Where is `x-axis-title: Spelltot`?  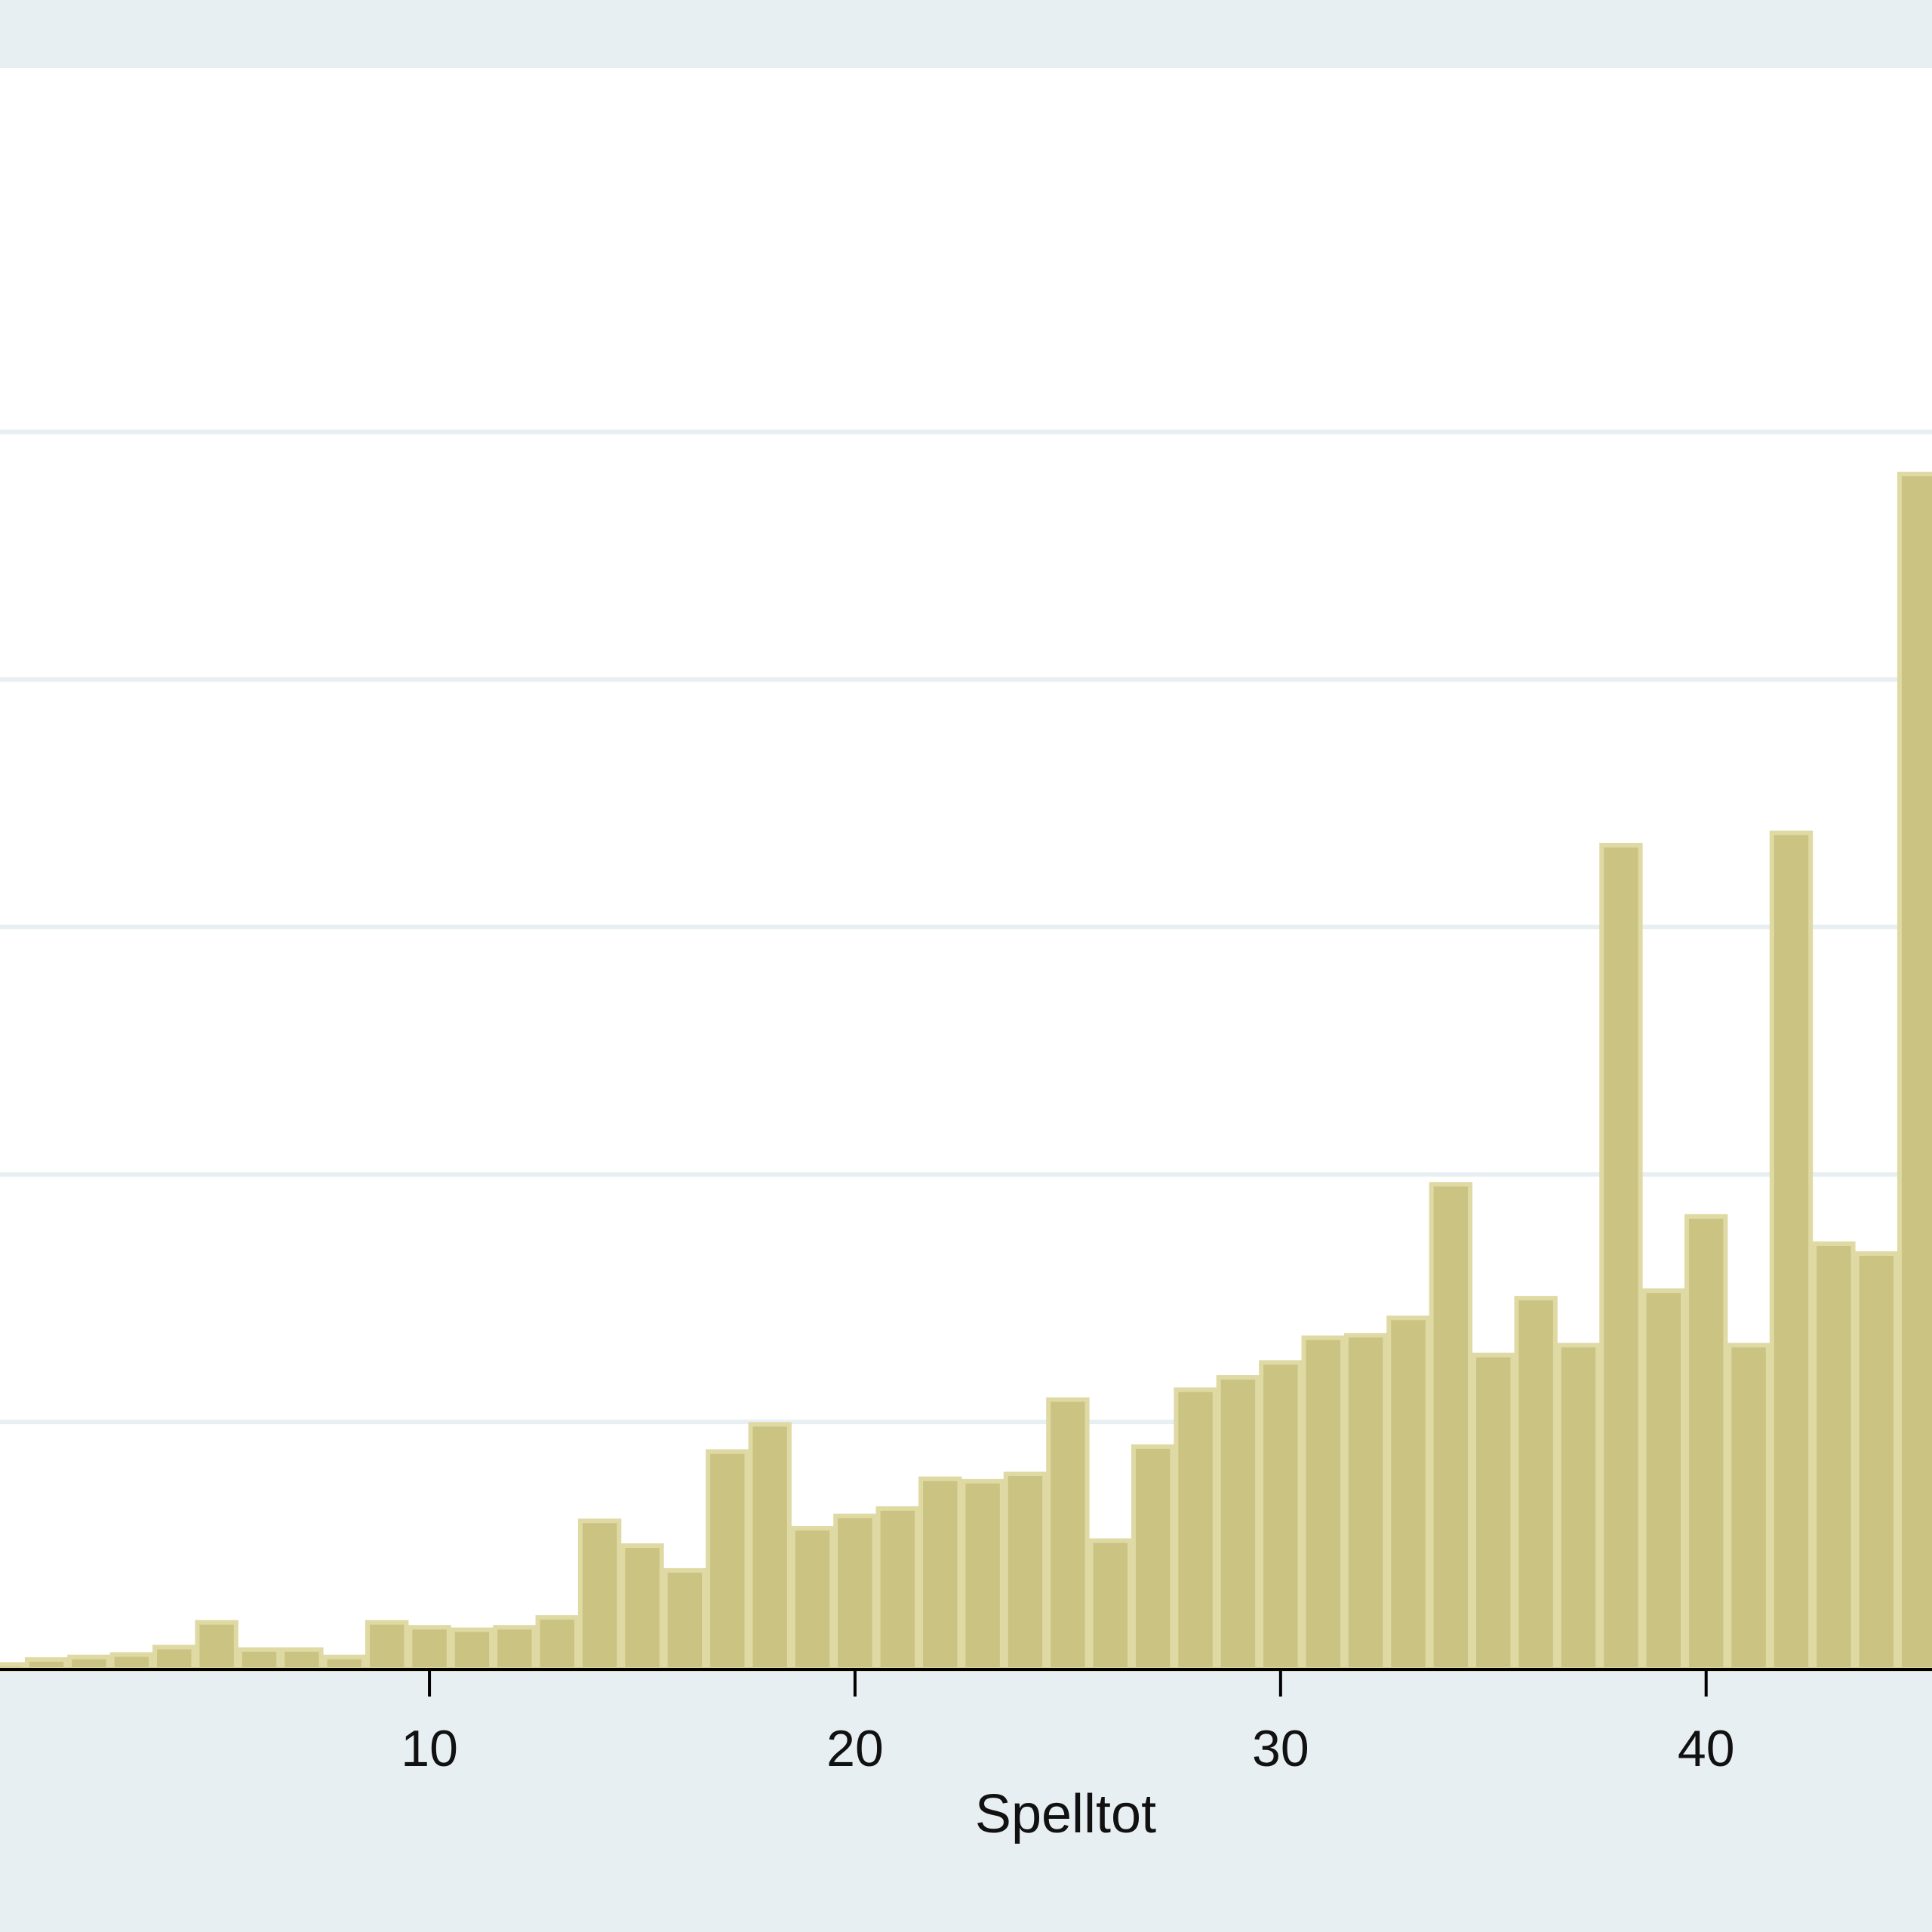 x-axis-title: Spelltot is located at coordinates (1065, 1814).